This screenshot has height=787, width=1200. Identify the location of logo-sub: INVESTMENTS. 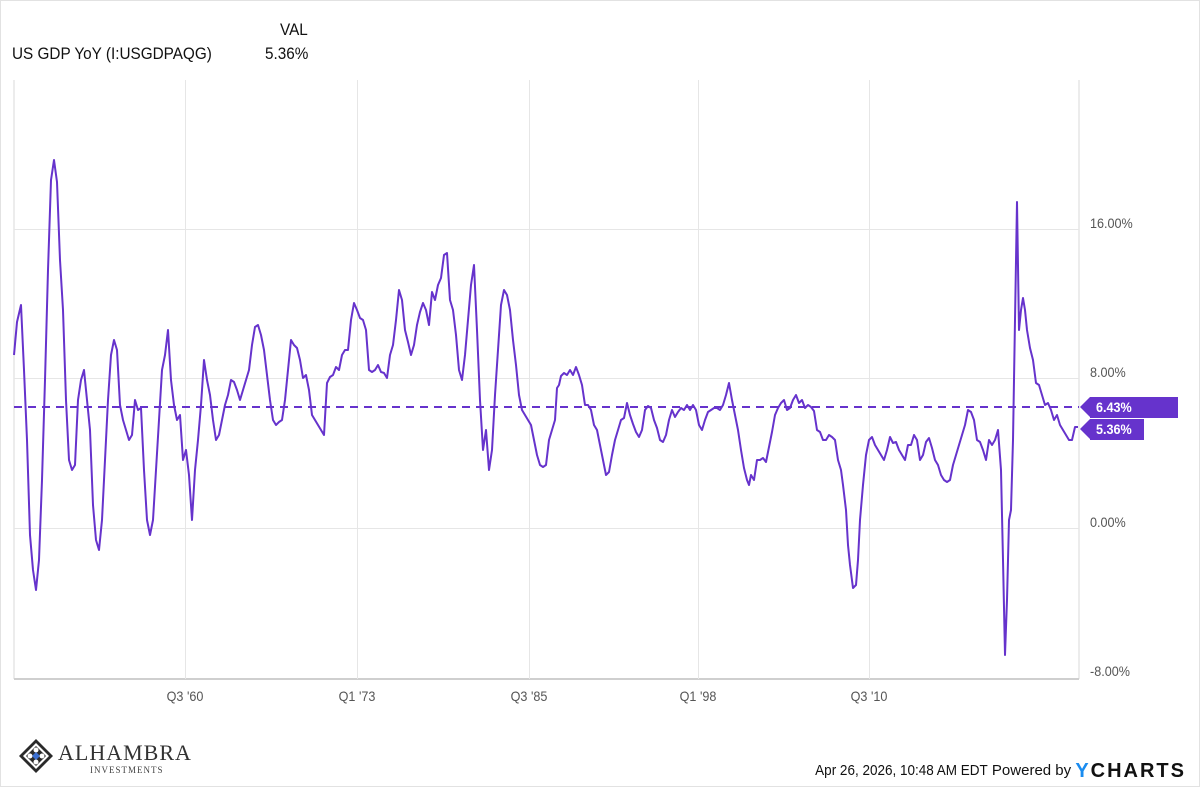
(127, 770).